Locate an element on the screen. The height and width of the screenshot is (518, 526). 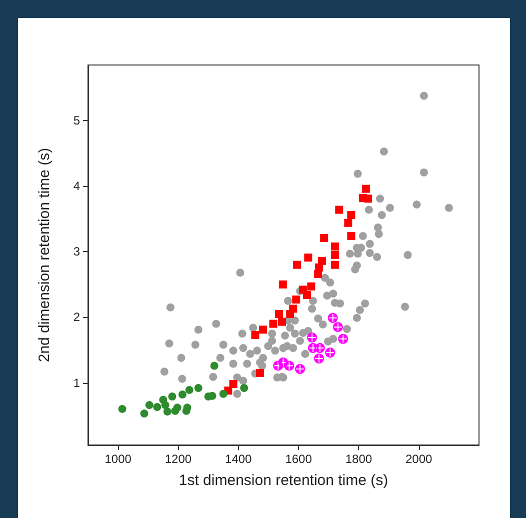
x-tick-label: 1000 is located at coordinates (118, 459).